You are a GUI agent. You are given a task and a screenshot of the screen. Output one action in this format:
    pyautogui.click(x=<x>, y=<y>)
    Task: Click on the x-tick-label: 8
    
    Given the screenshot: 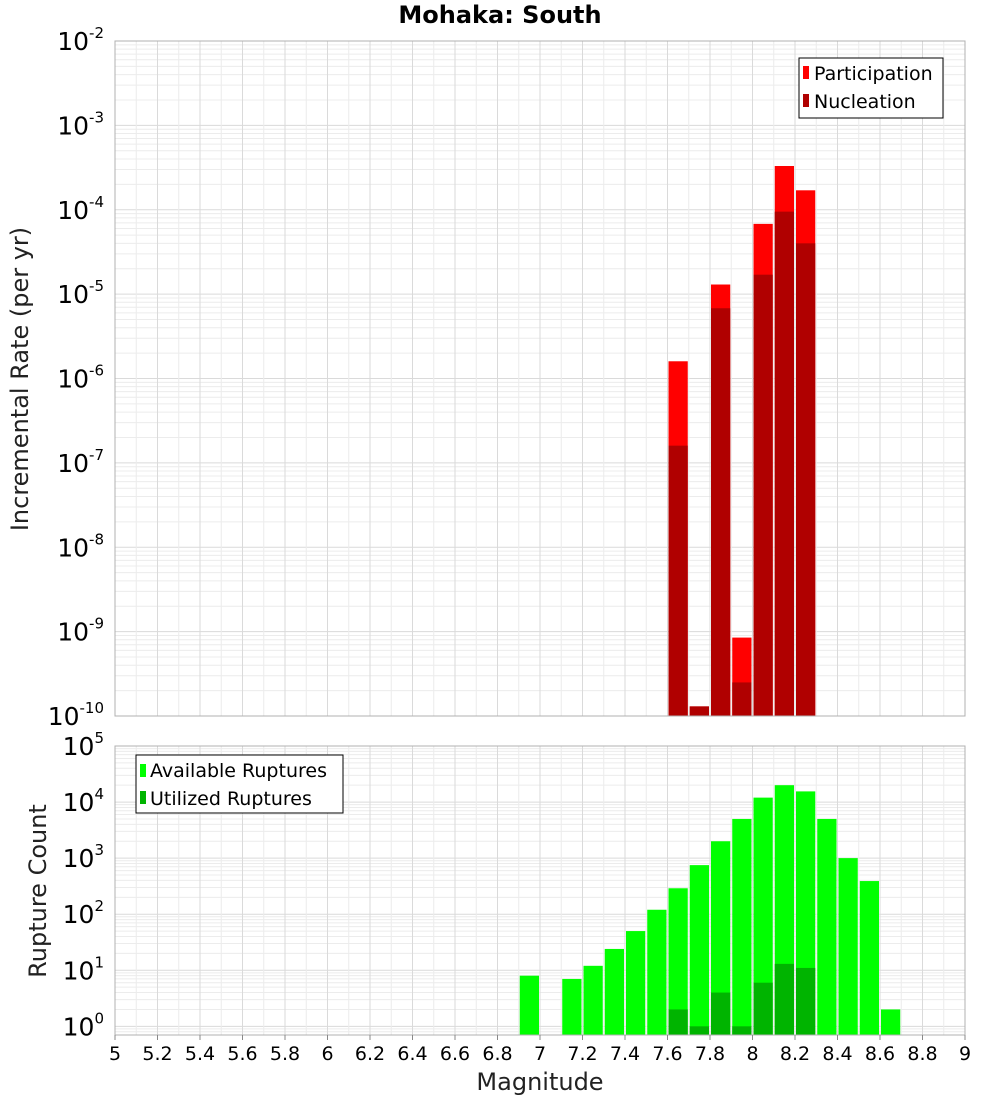 What is the action you would take?
    pyautogui.click(x=752, y=1054)
    